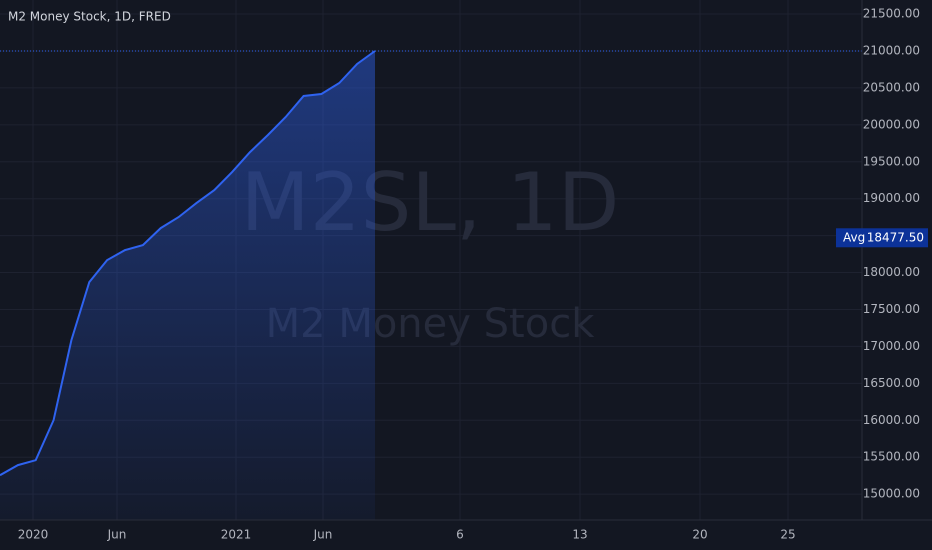 This screenshot has width=932, height=550. I want to click on y-tick-label: 15000.00, so click(891, 494).